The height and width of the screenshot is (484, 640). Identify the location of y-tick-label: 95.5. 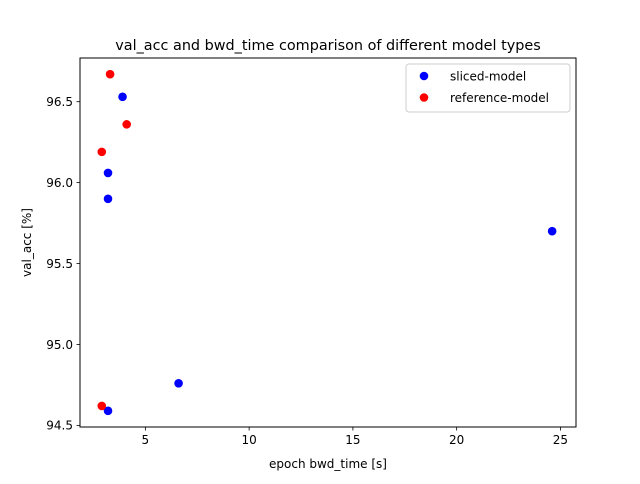
(59, 264).